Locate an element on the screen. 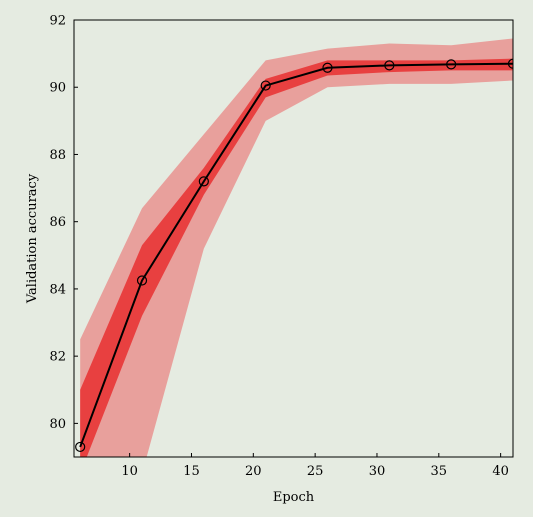 Image resolution: width=533 pixels, height=517 pixels. x-tick-label: 10 is located at coordinates (129, 471).